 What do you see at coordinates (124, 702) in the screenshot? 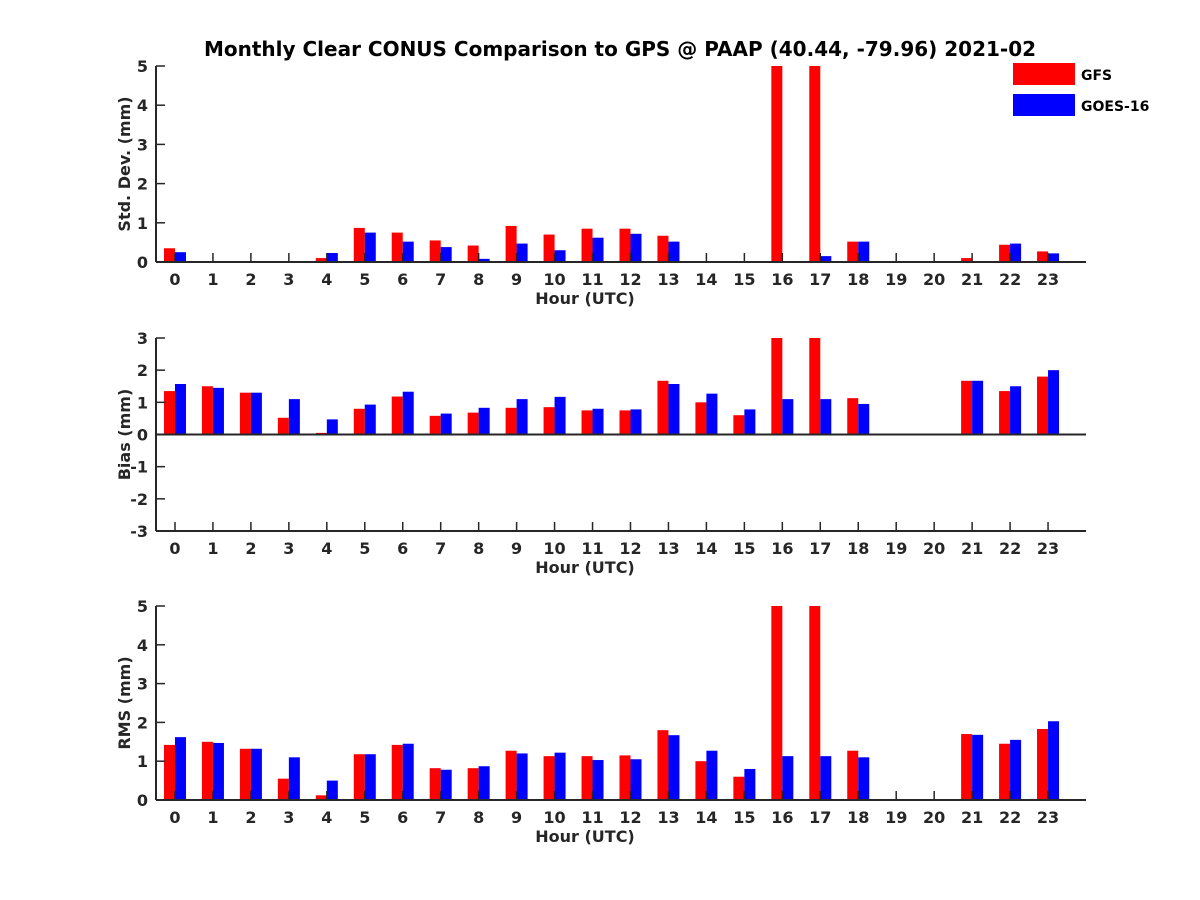
I see `y-axis-label: RMS (mm)` at bounding box center [124, 702].